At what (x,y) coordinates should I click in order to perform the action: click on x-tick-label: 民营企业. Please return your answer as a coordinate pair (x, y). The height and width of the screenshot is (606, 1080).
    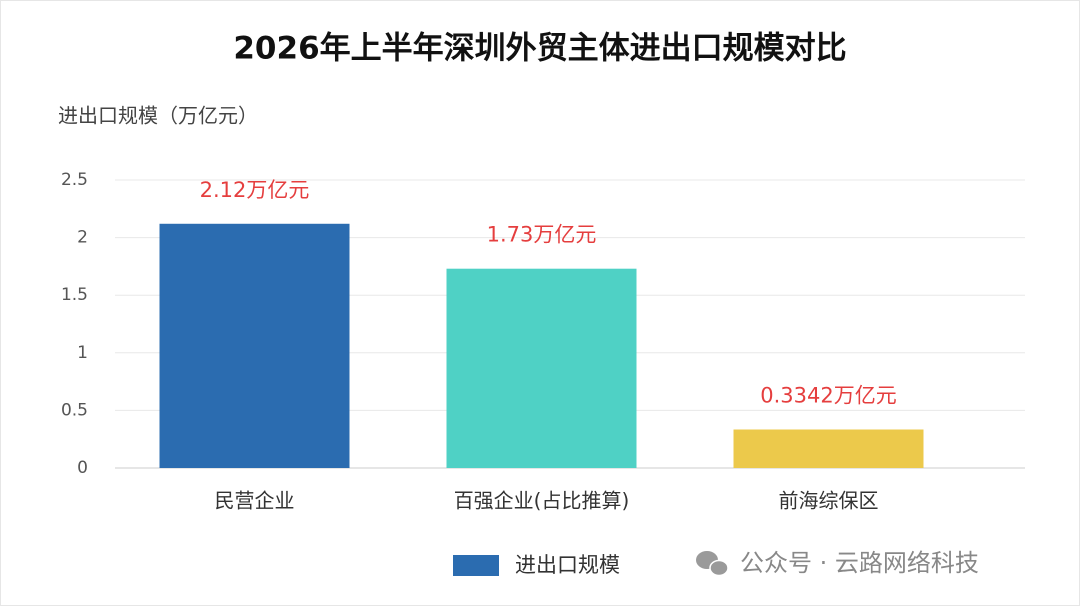
    Looking at the image, I should click on (255, 501).